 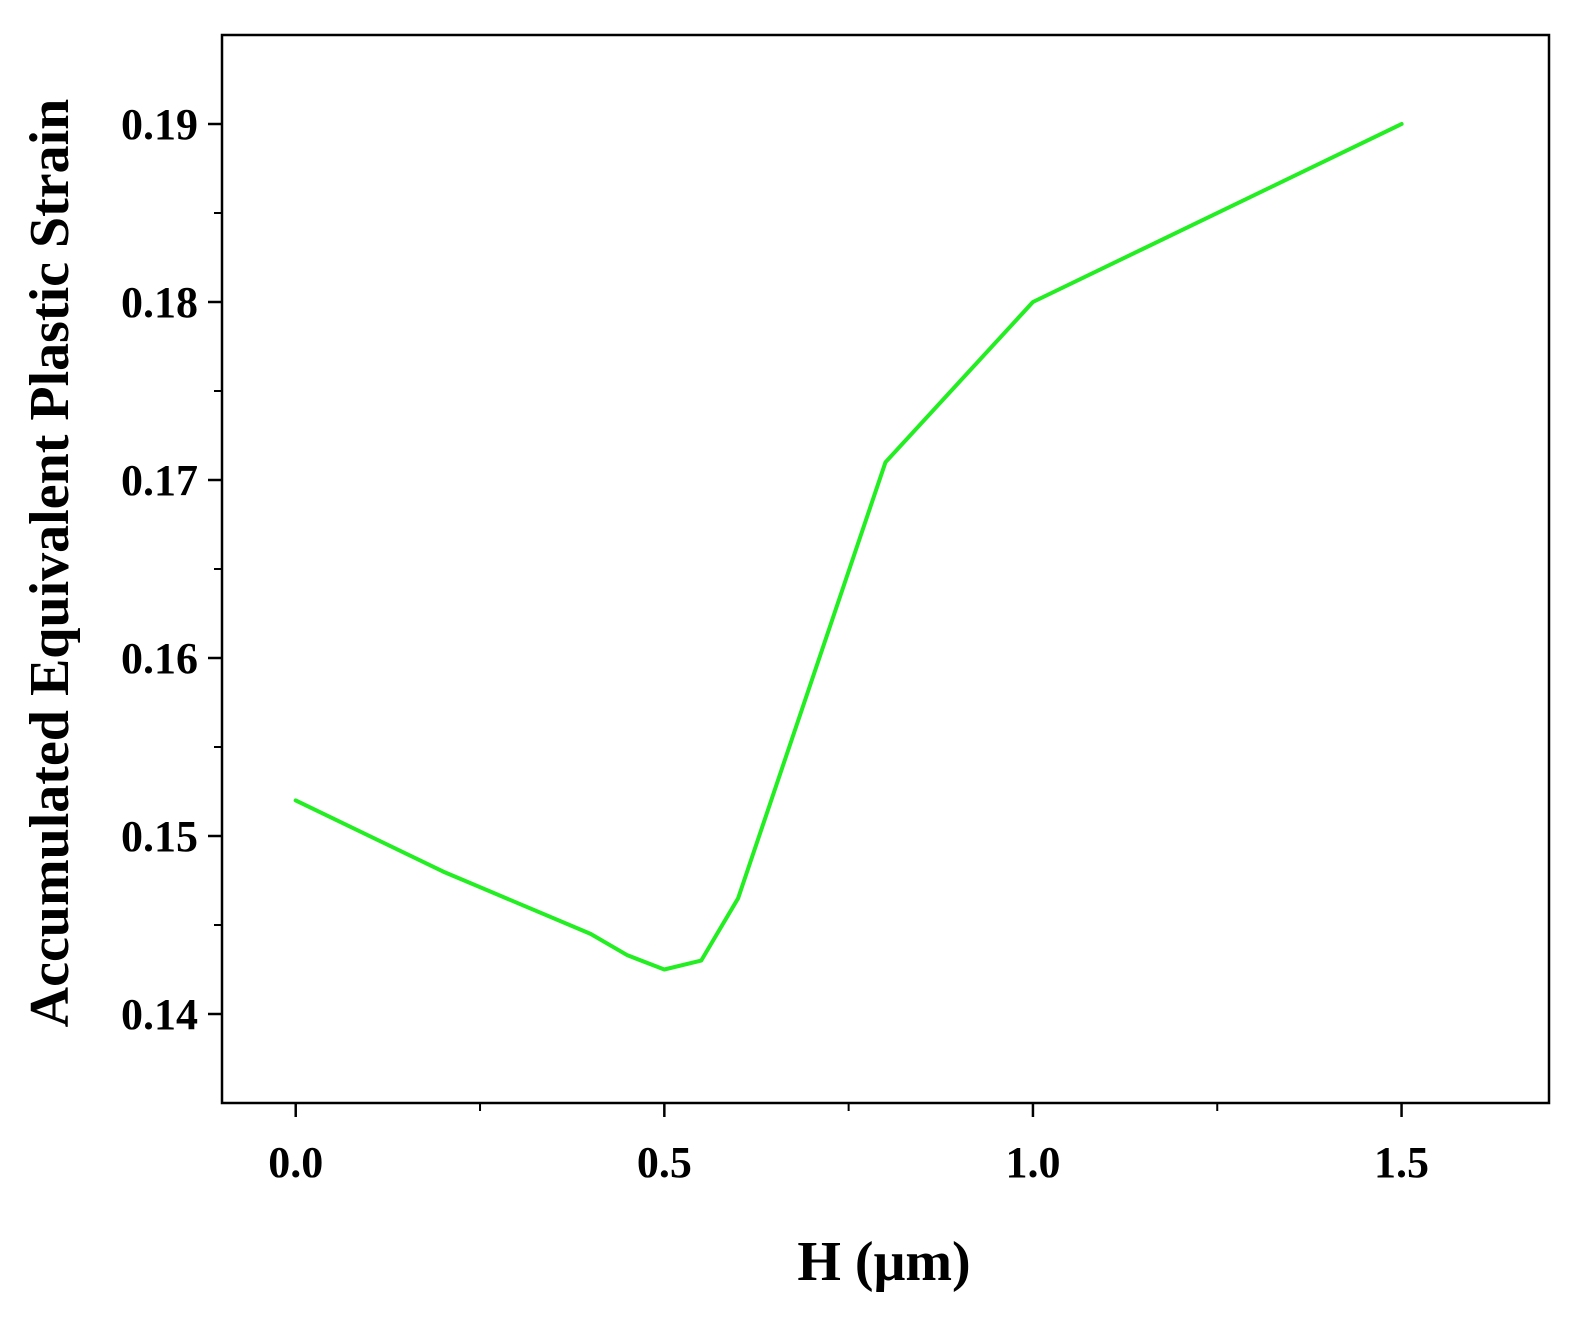 I want to click on x-tick-label: 0.5, so click(x=664, y=1162).